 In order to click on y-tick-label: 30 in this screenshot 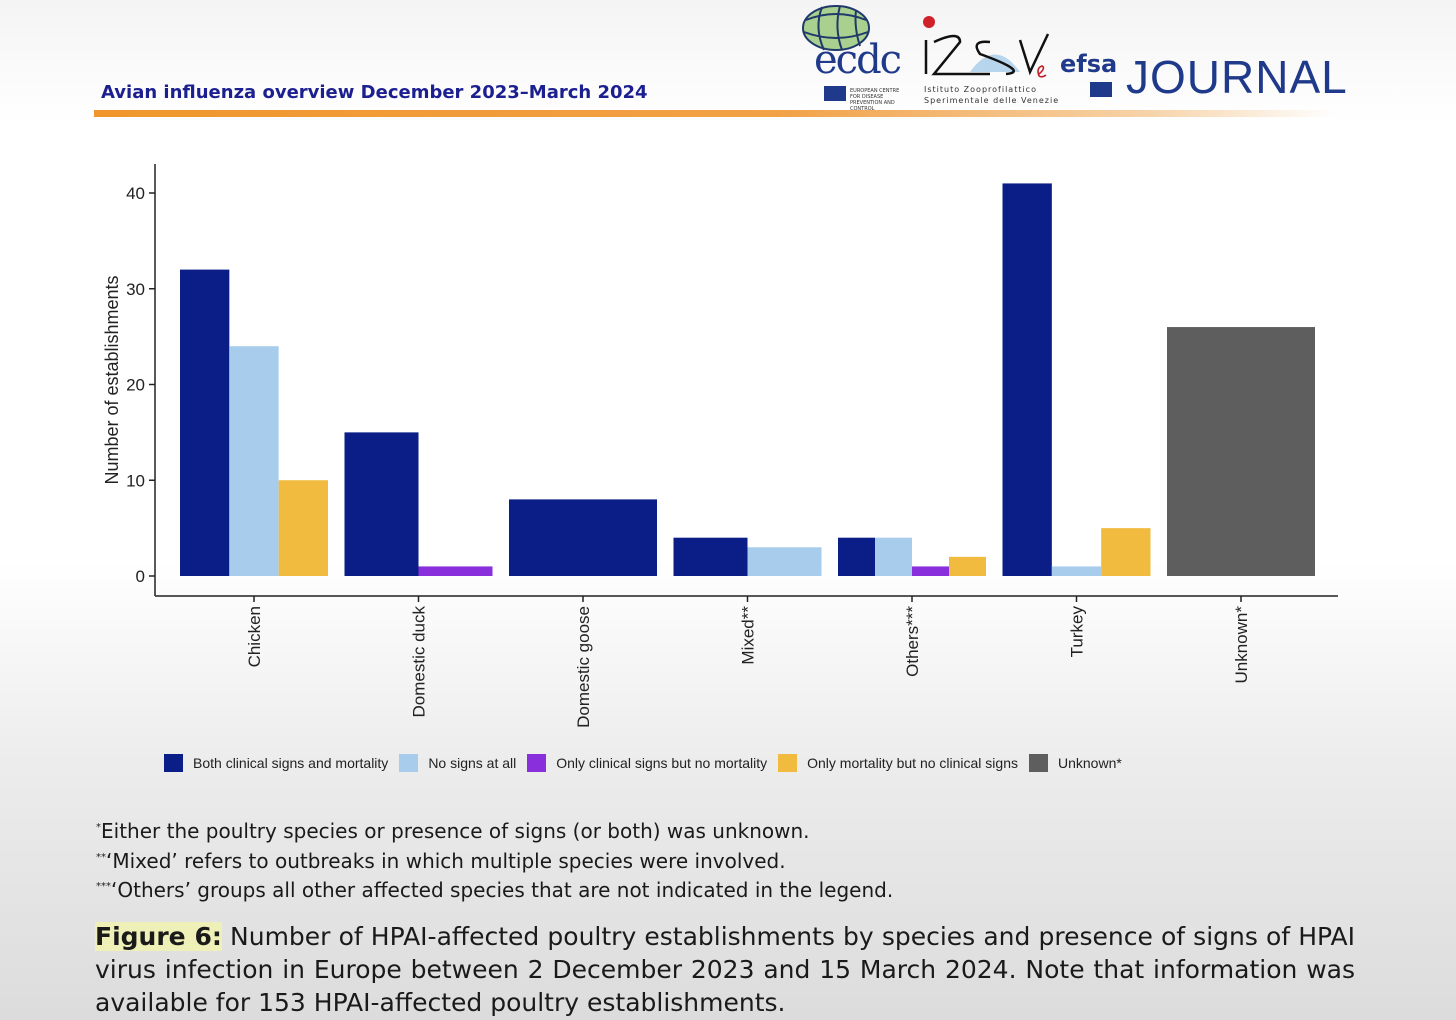, I will do `click(135, 289)`.